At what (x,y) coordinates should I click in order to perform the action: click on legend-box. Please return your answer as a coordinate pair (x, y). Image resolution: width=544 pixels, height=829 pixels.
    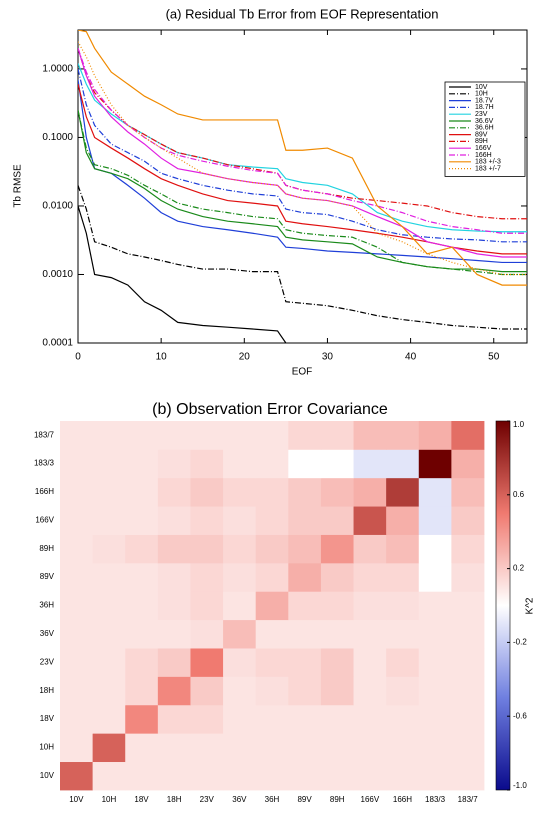
    Looking at the image, I should click on (485, 129).